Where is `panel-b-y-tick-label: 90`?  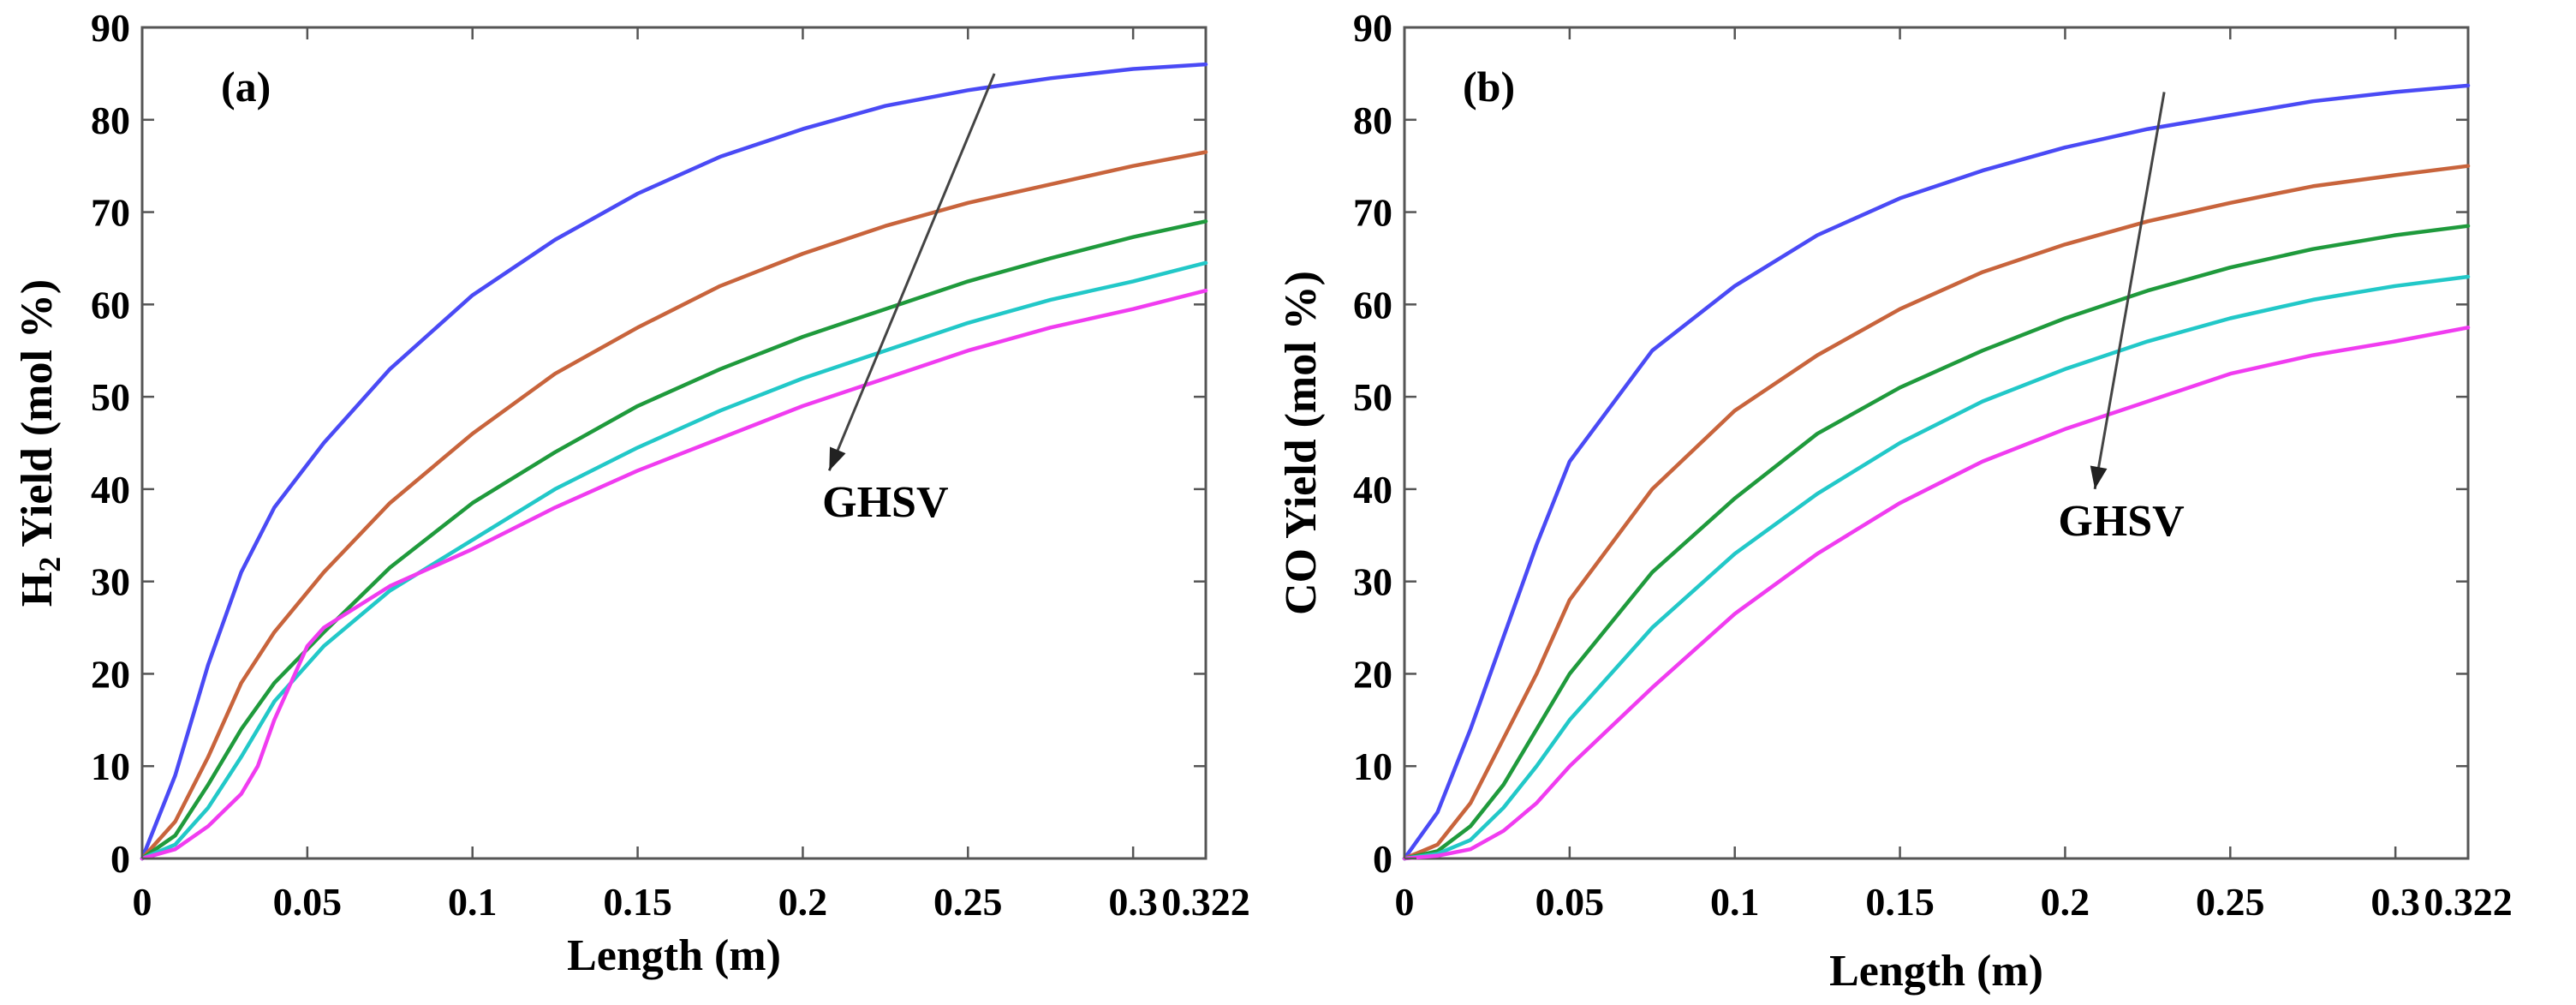
panel-b-y-tick-label: 90 is located at coordinates (1372, 28).